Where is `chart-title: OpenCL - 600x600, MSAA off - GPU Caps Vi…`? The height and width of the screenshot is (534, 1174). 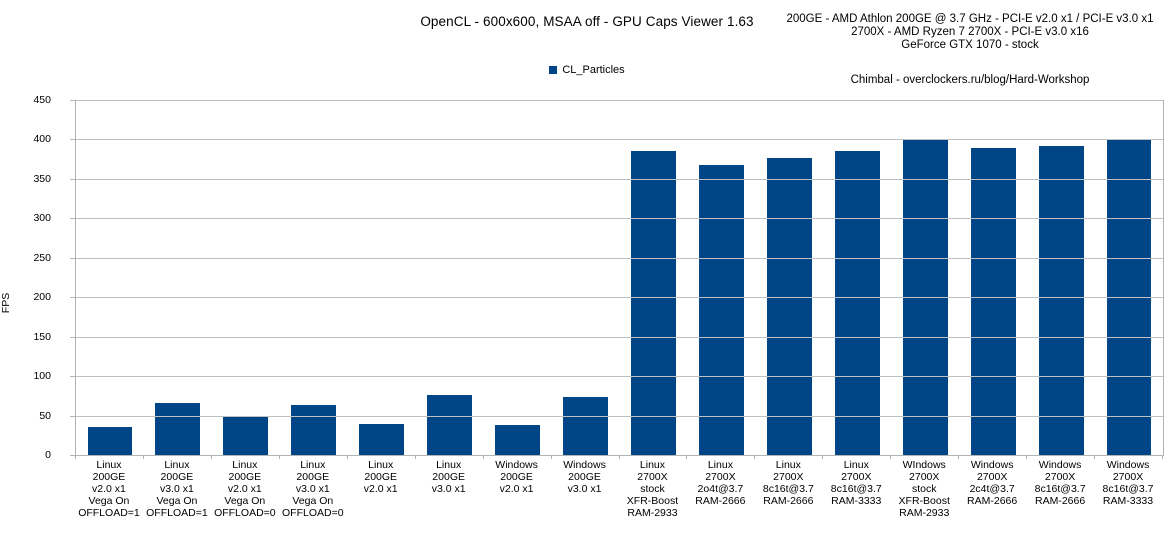
chart-title: OpenCL - 600x600, MSAA off - GPU Caps Vi… is located at coordinates (587, 21).